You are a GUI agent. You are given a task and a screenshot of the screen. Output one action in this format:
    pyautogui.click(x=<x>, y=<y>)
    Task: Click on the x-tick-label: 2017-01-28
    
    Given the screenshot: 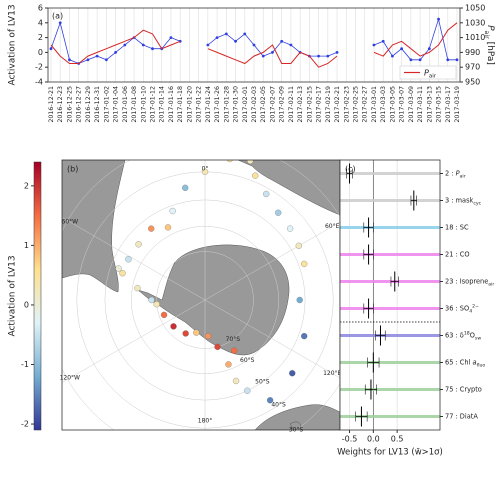 What is the action you would take?
    pyautogui.click(x=226, y=104)
    